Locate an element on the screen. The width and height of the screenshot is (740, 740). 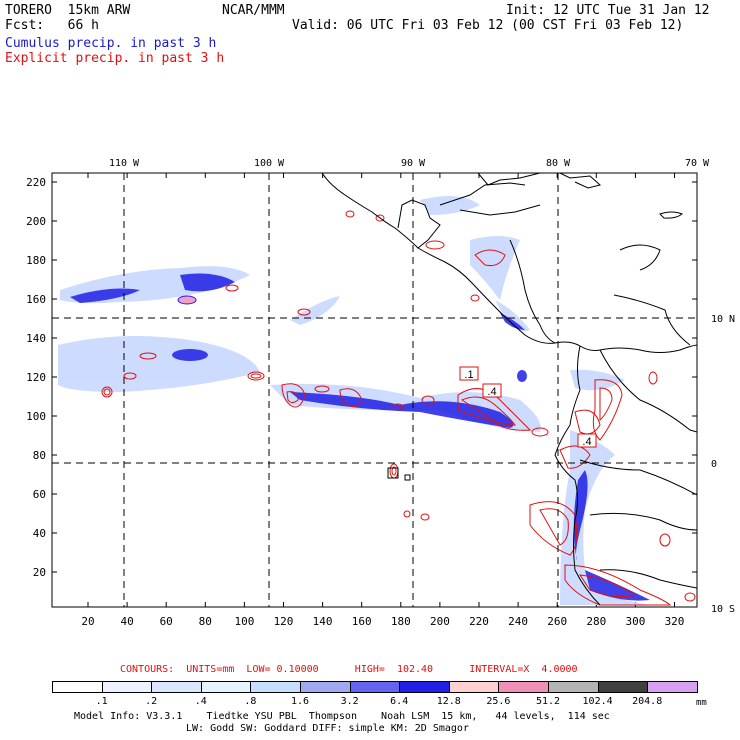
longitude-label: 70 W is located at coordinates (697, 163).